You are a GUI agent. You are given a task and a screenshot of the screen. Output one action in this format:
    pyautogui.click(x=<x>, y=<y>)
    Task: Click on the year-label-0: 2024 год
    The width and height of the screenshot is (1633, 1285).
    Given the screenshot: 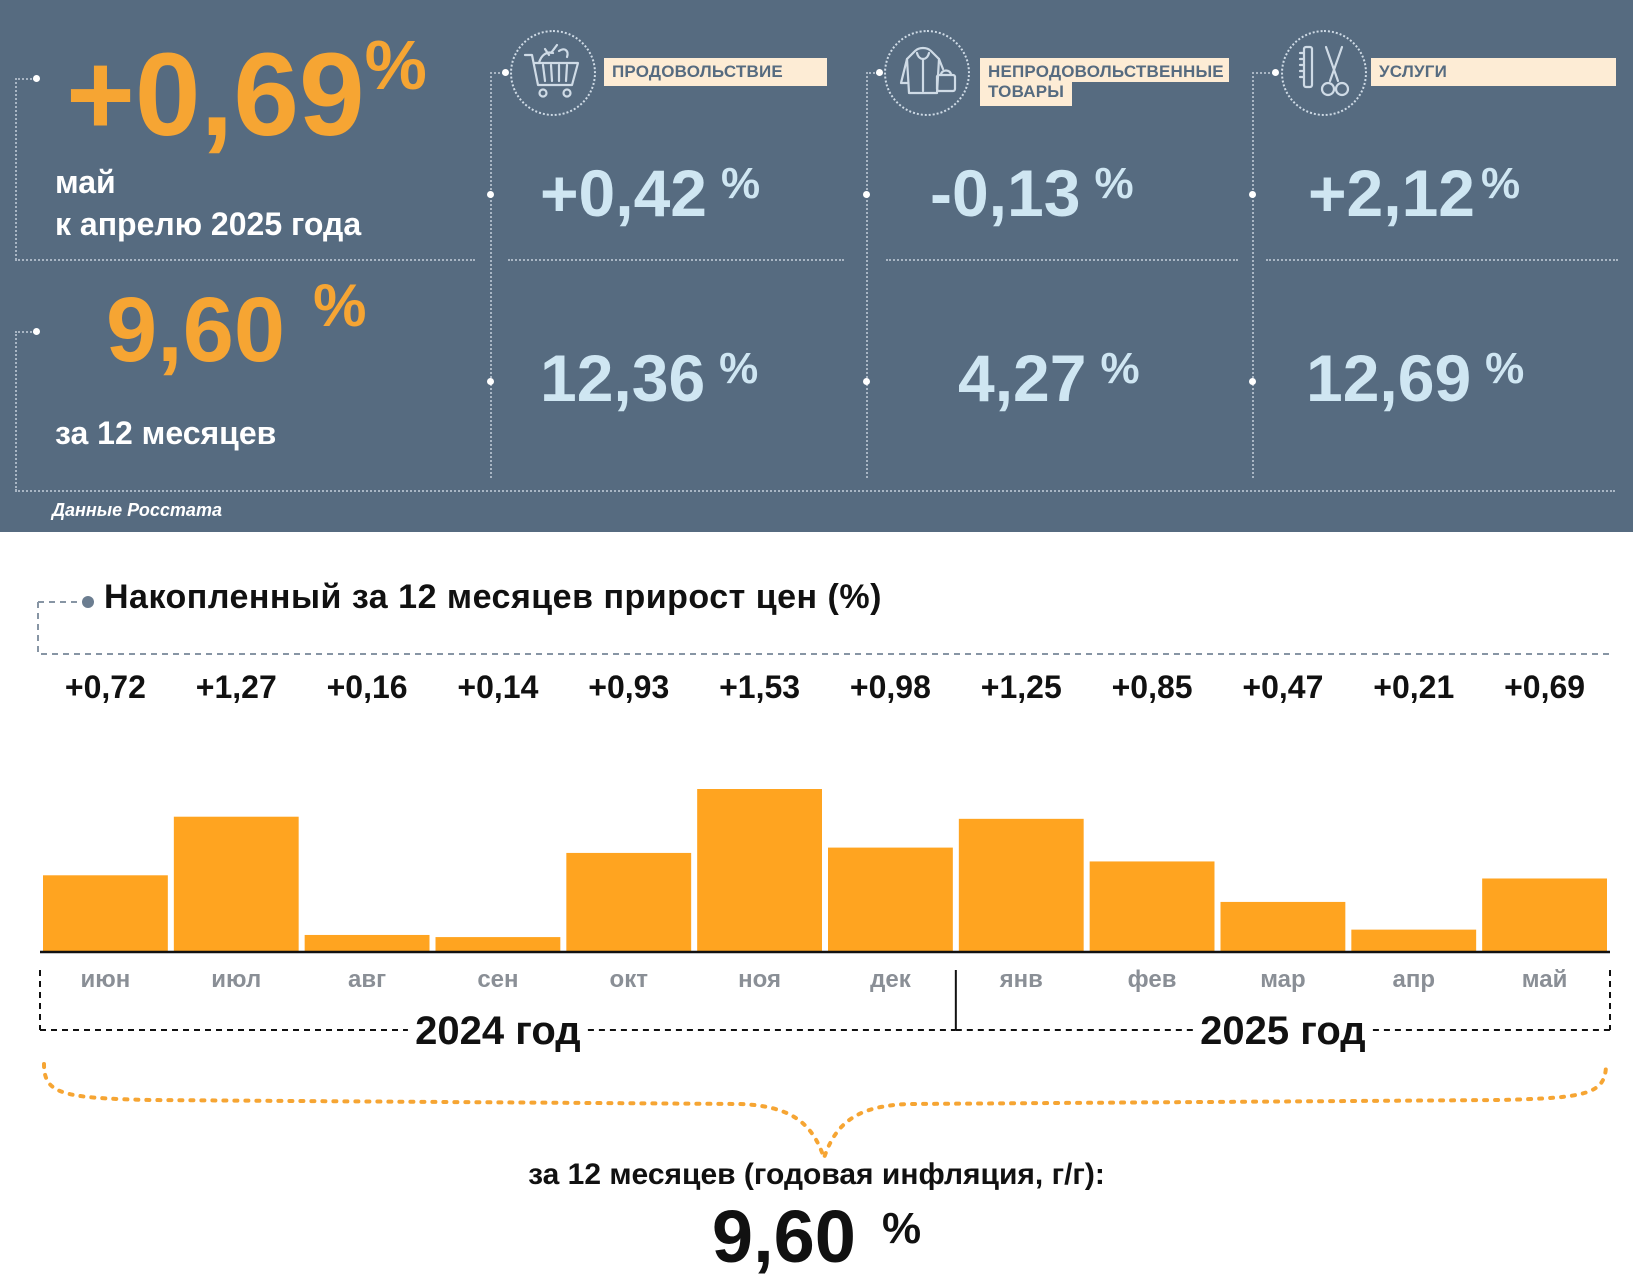 What is the action you would take?
    pyautogui.click(x=498, y=1031)
    